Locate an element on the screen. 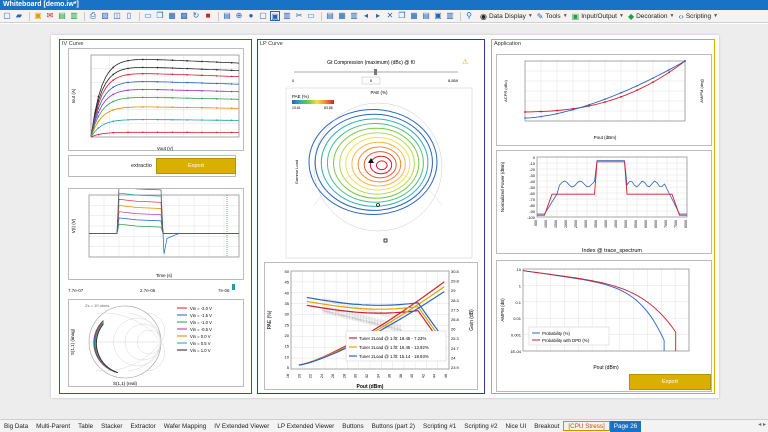 This screenshot has height=432, width=768. export-pdf-icon: ▥ is located at coordinates (74, 15).